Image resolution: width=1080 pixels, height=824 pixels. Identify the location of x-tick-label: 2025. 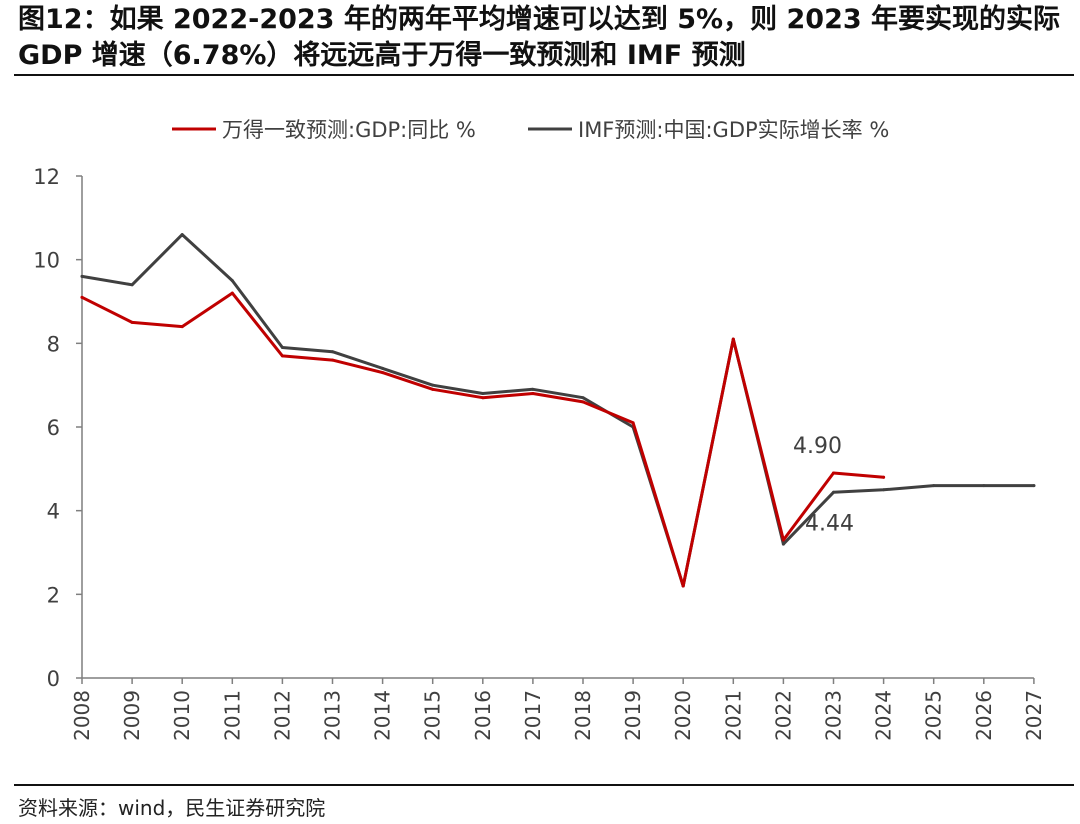
(934, 715).